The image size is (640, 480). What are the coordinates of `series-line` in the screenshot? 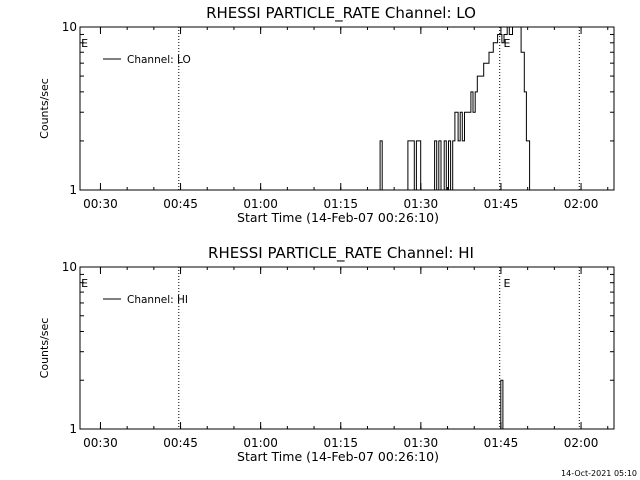 It's located at (347, 404).